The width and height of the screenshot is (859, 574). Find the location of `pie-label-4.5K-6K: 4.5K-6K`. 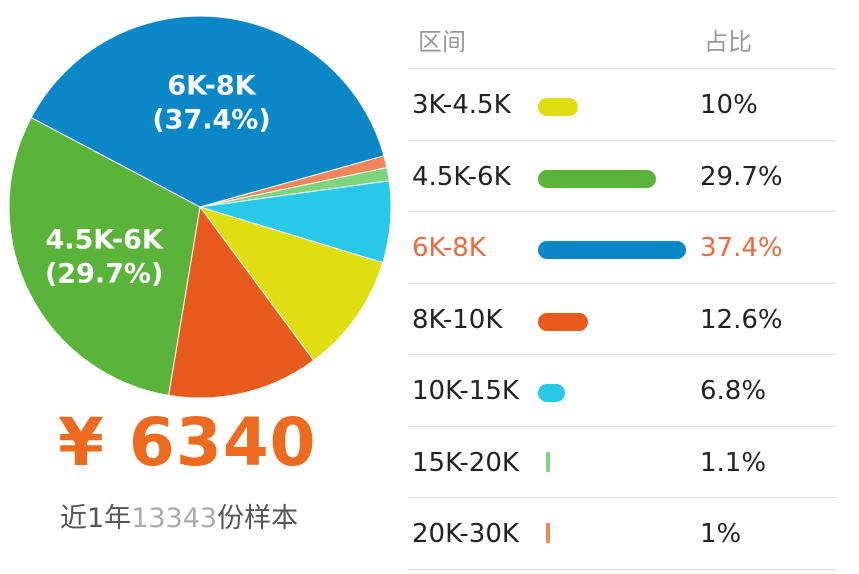

pie-label-4.5K-6K: 4.5K-6K is located at coordinates (104, 239).